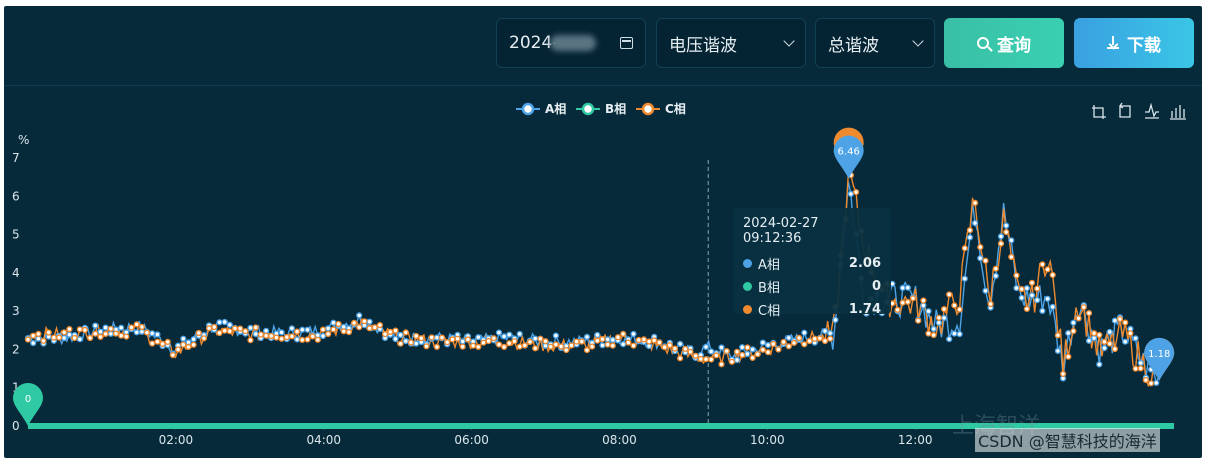 The height and width of the screenshot is (460, 1205). I want to click on download-button: 下载, so click(1134, 43).